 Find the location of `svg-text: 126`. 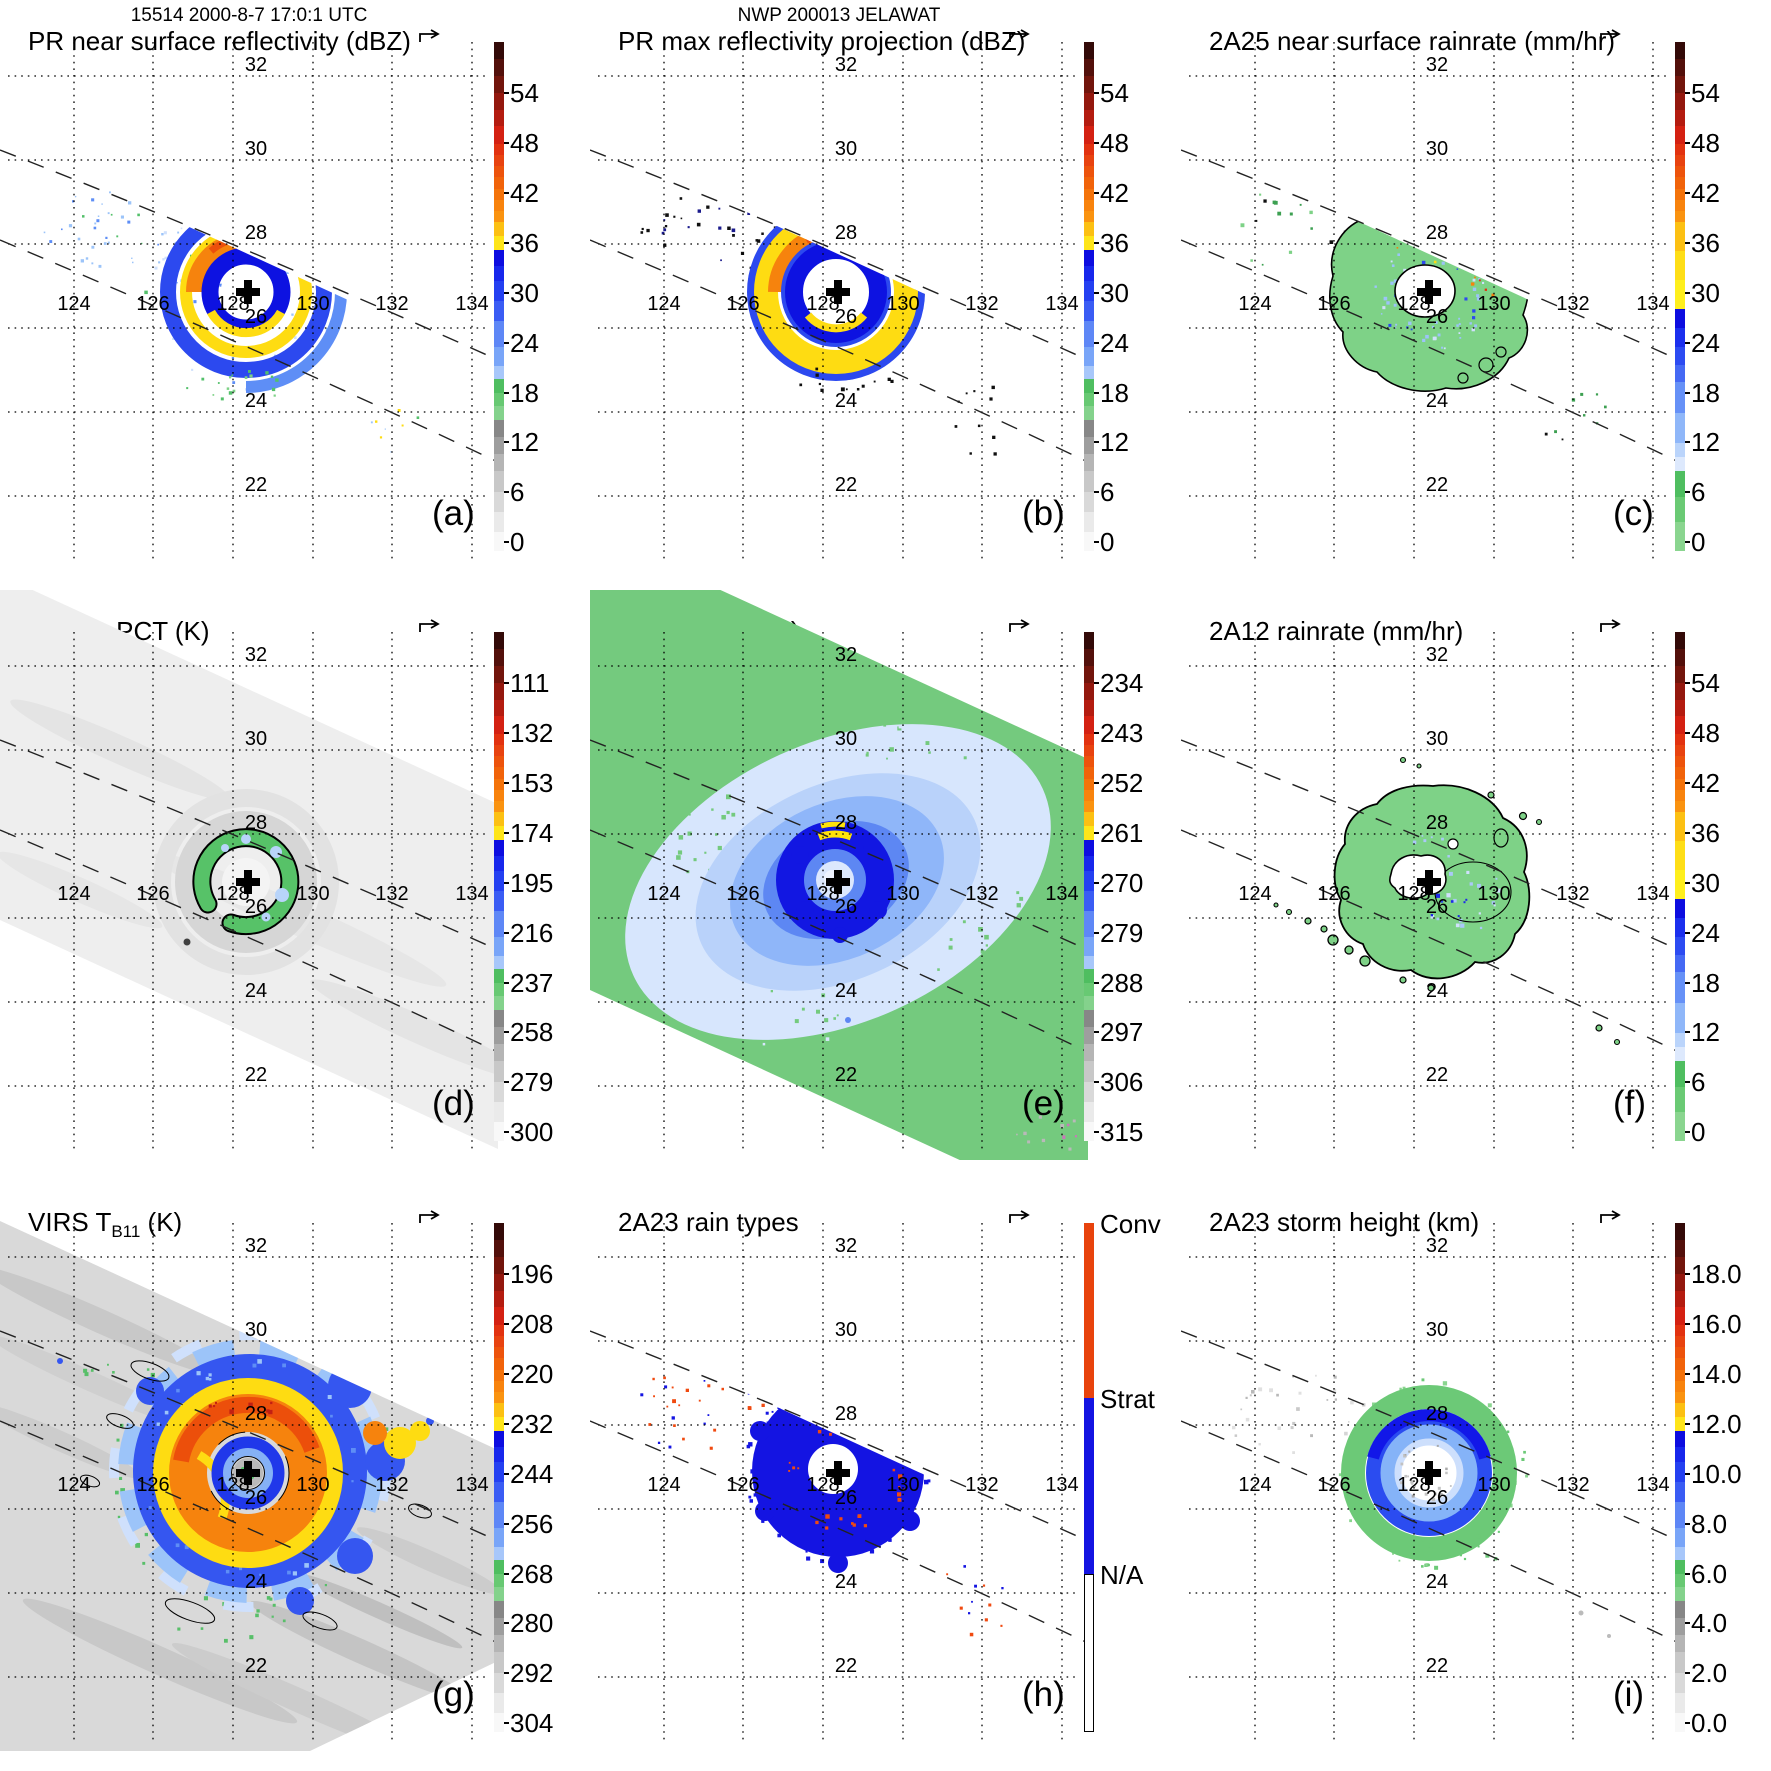

svg-text: 126 is located at coordinates (1333, 1485).